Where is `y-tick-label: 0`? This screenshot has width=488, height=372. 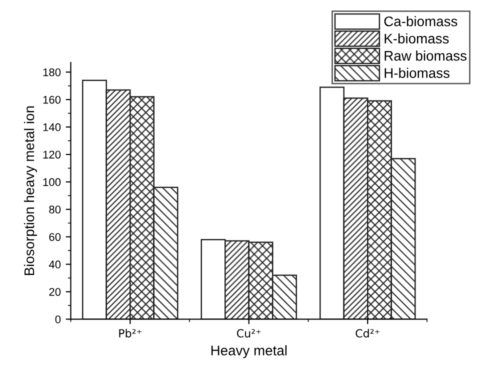 y-tick-label: 0 is located at coordinates (58, 319).